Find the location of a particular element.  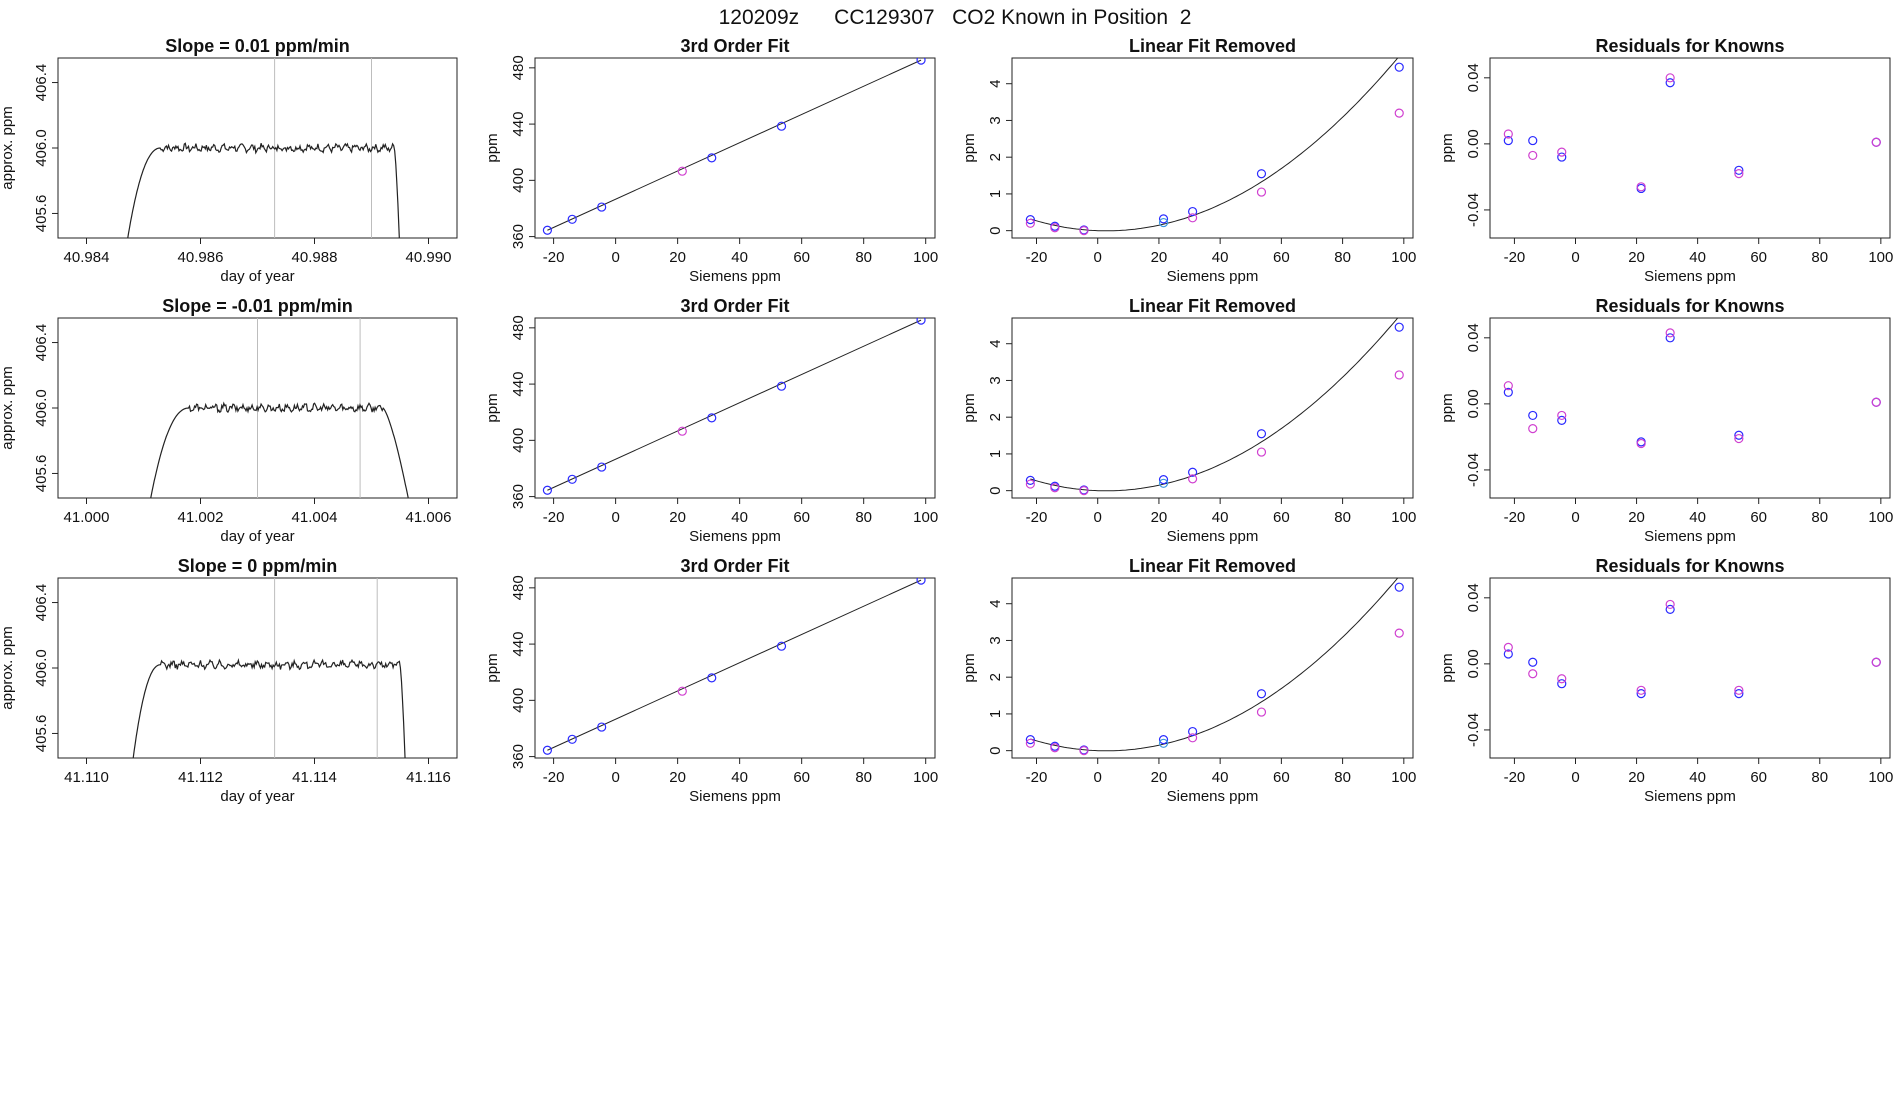

y-tick-label: 0 is located at coordinates (995, 230).